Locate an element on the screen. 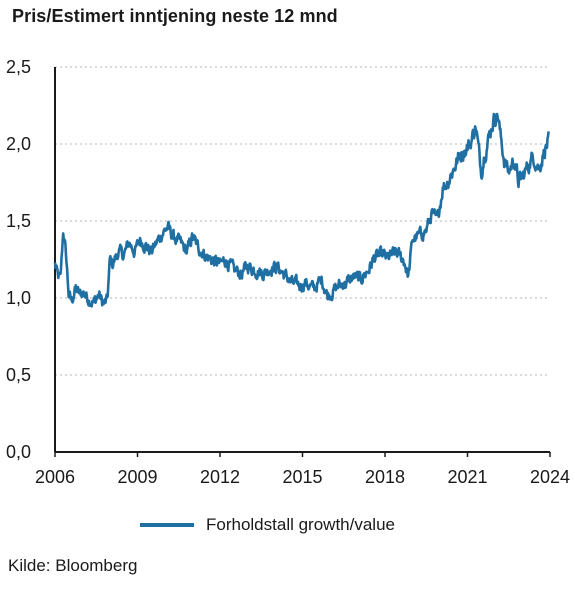 The image size is (575, 590). x-tick-label: 2021 is located at coordinates (467, 477).